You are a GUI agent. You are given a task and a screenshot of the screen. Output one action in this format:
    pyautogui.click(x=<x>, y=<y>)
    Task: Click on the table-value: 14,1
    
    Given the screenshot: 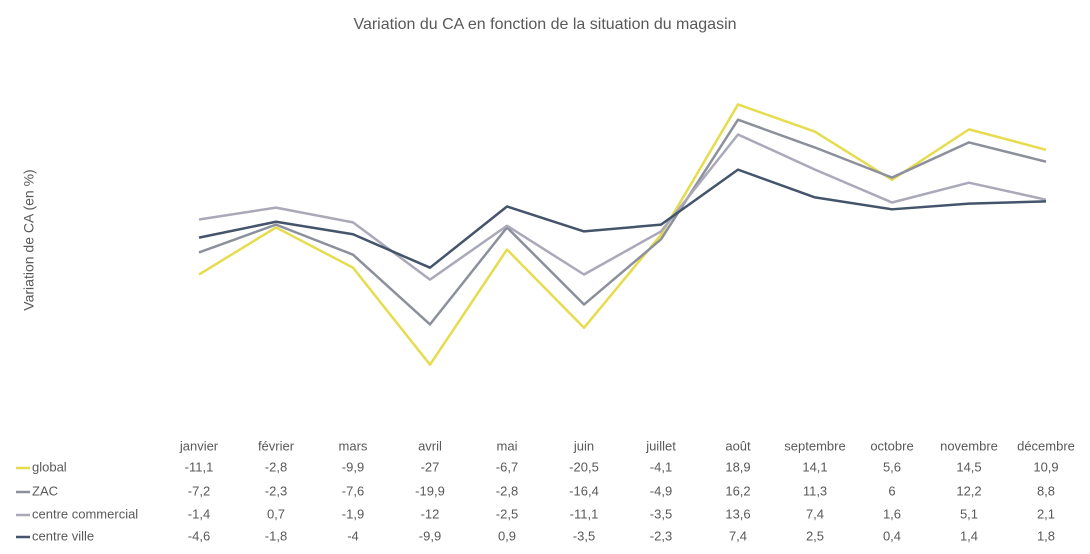 What is the action you would take?
    pyautogui.click(x=814, y=466)
    